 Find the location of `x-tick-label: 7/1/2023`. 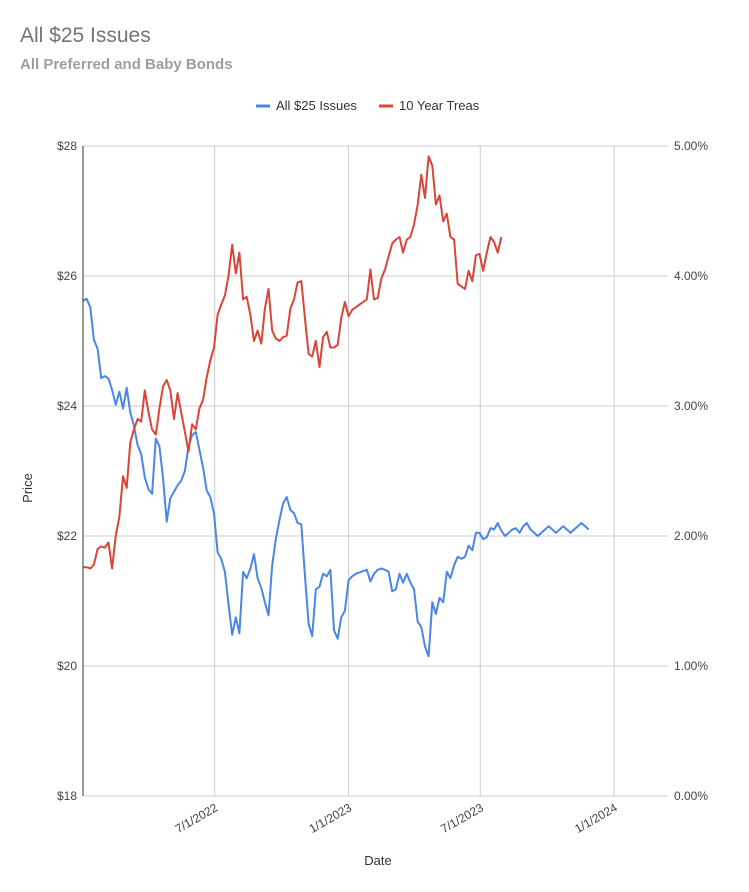

x-tick-label: 7/1/2023 is located at coordinates (462, 818).